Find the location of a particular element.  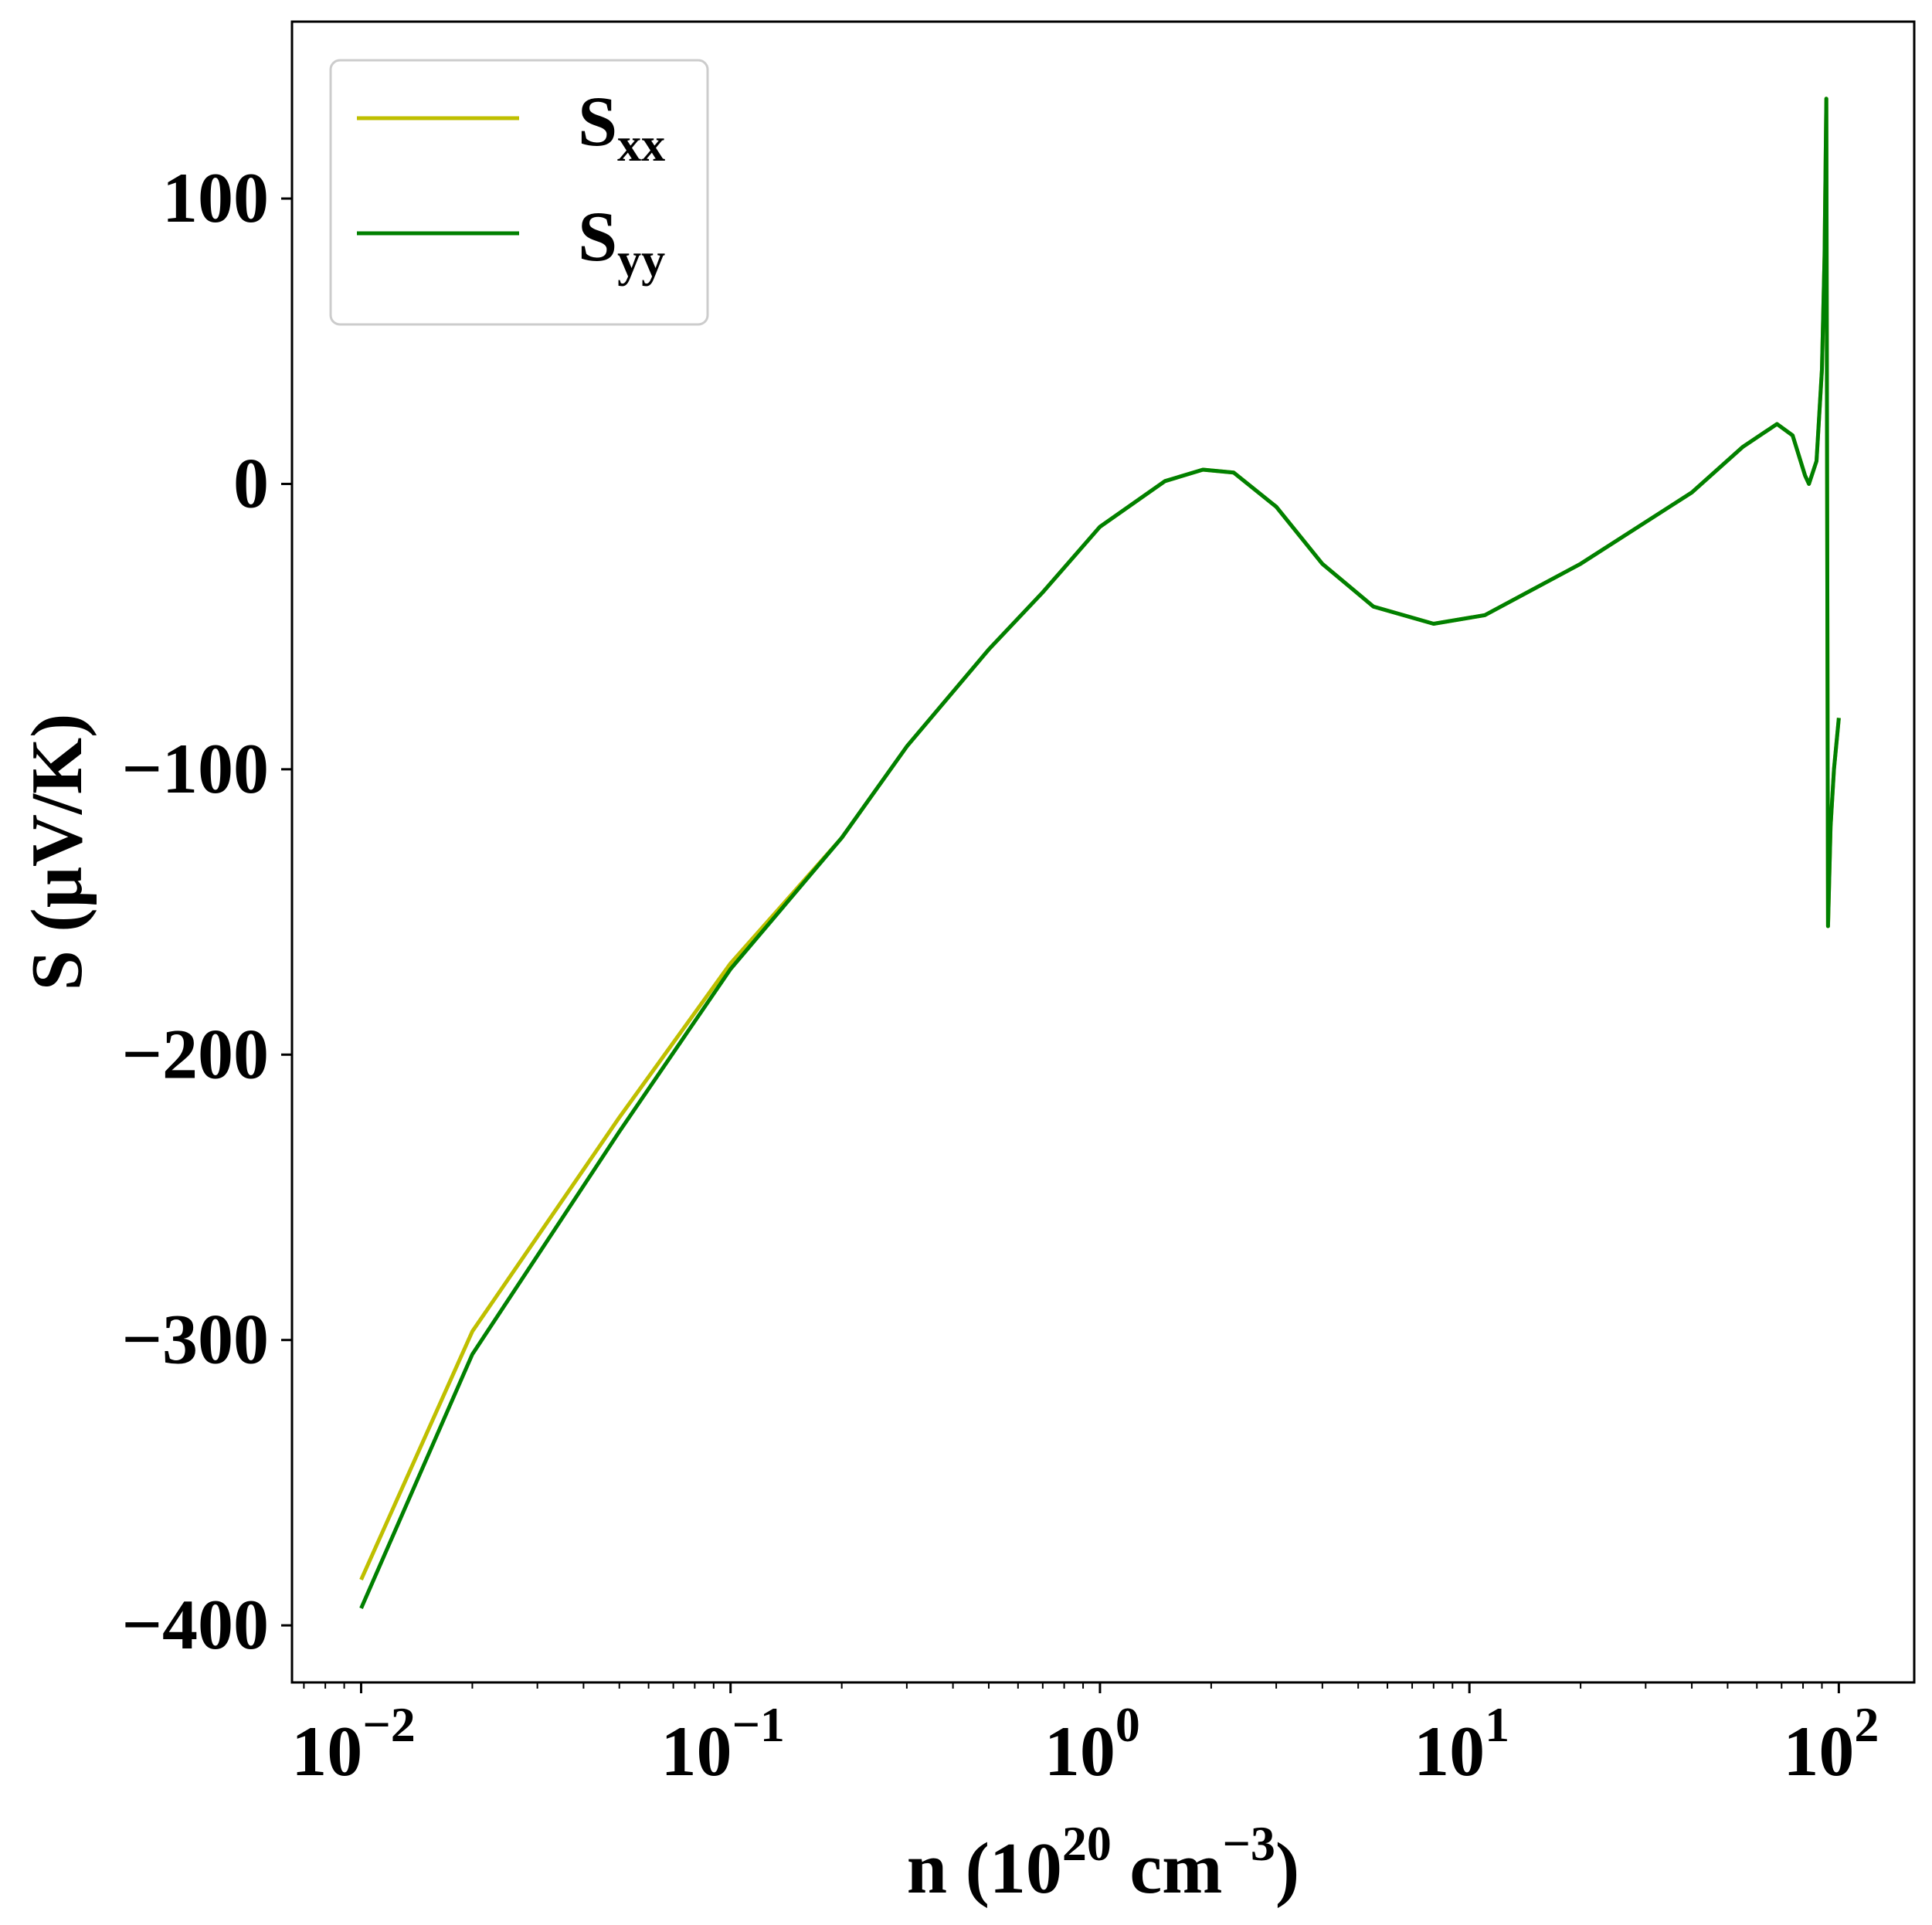

x-tick-label: 10⁻² is located at coordinates (353, 1744).